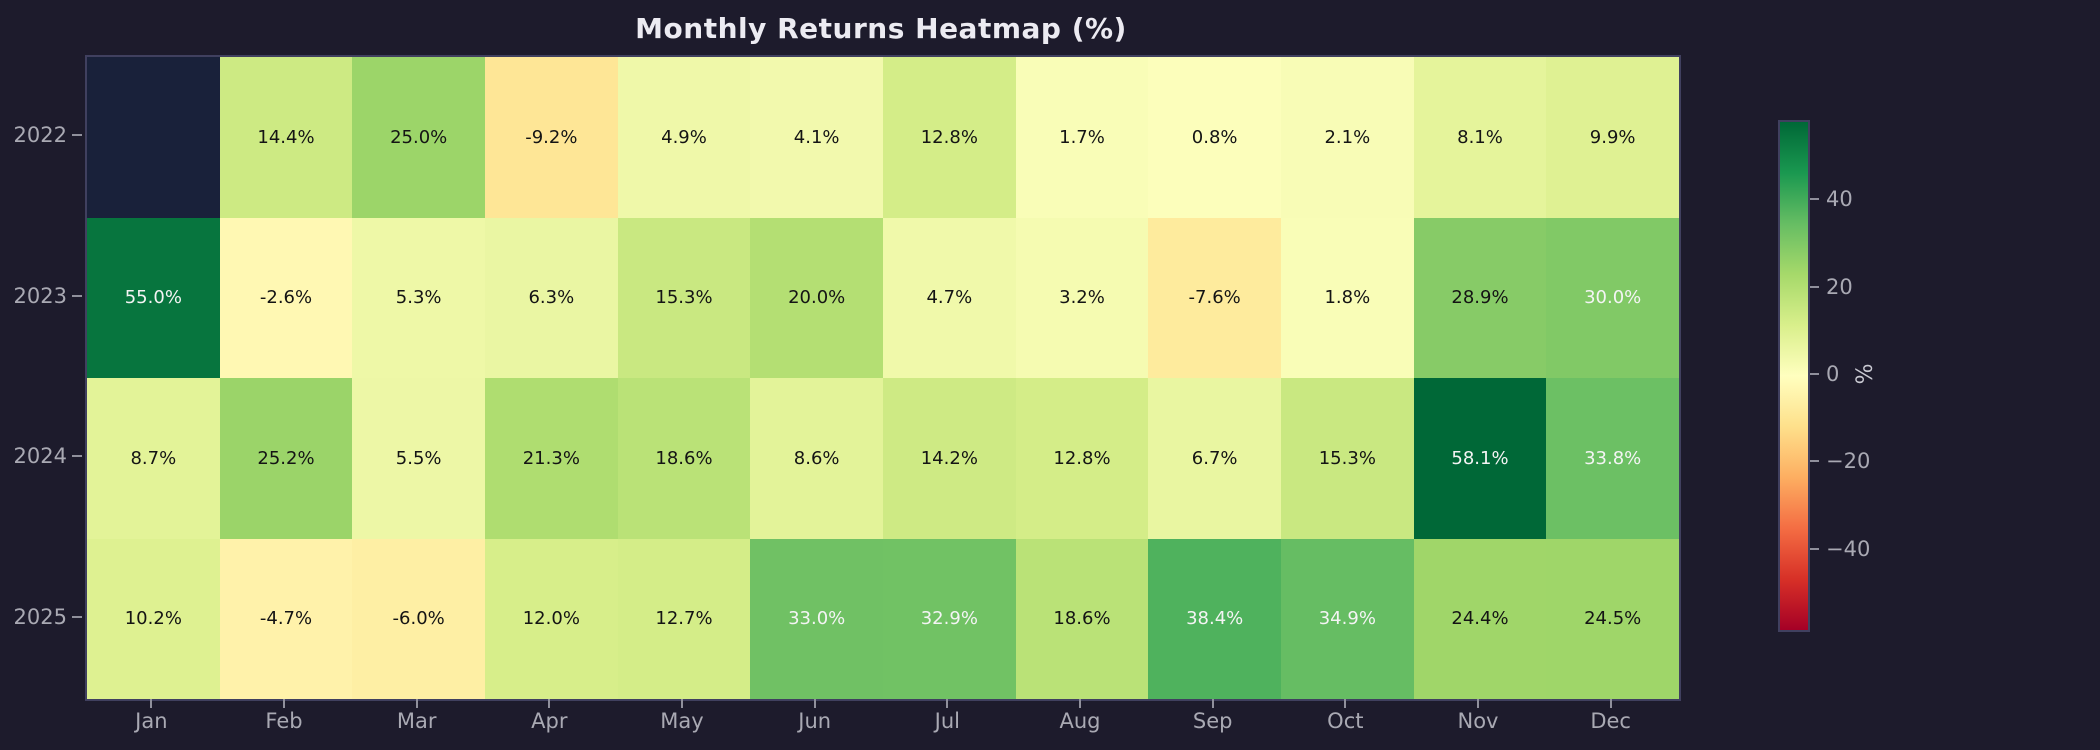 The height and width of the screenshot is (750, 2100). I want to click on y-axis-label-2024: 2024, so click(40, 456).